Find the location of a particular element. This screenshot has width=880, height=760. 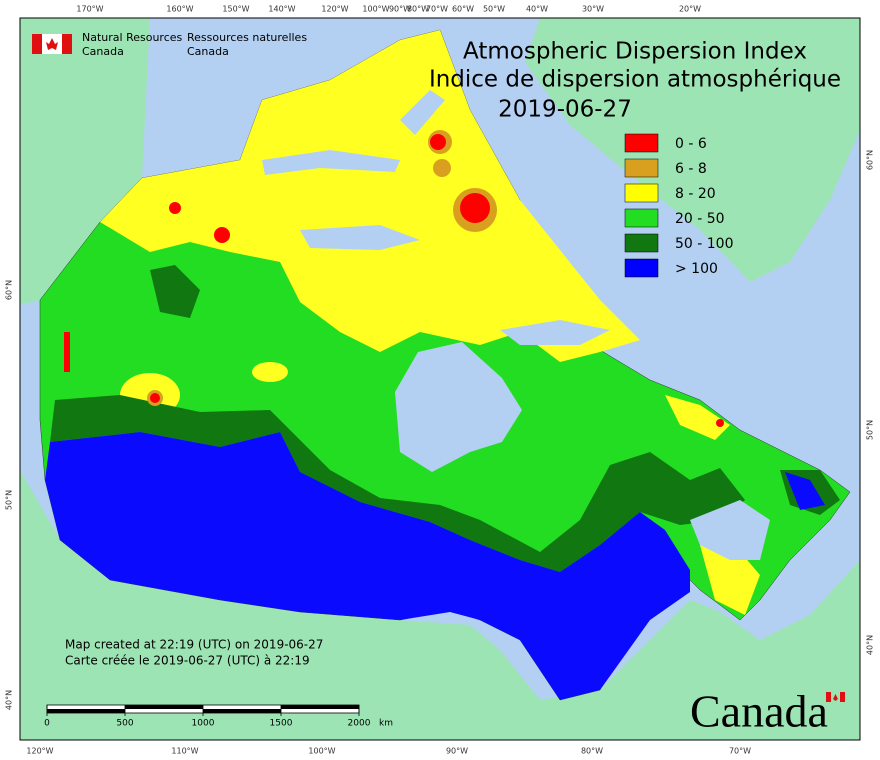

hudson-bay is located at coordinates (458, 407).